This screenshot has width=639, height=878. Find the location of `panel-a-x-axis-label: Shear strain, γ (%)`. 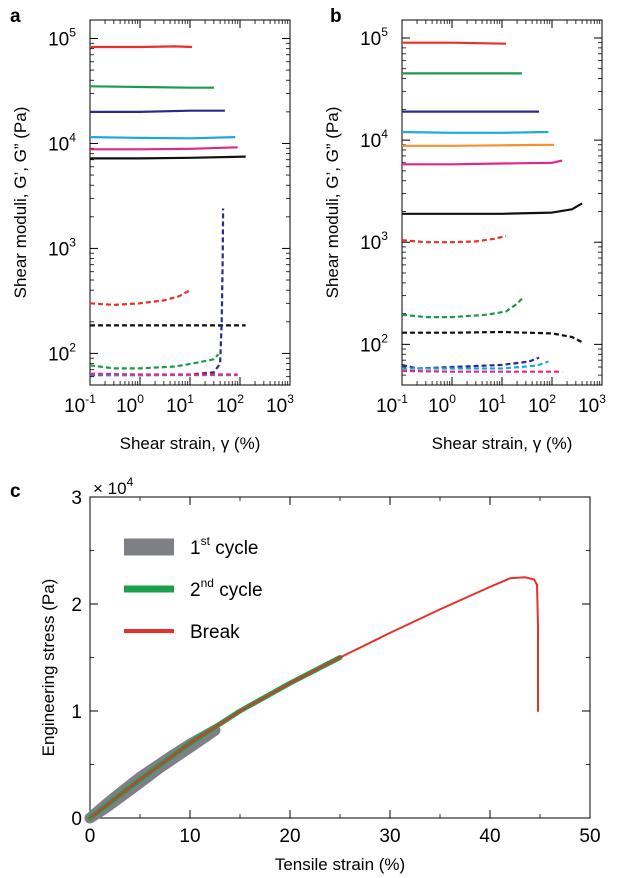

panel-a-x-axis-label: Shear strain, γ (%) is located at coordinates (190, 443).